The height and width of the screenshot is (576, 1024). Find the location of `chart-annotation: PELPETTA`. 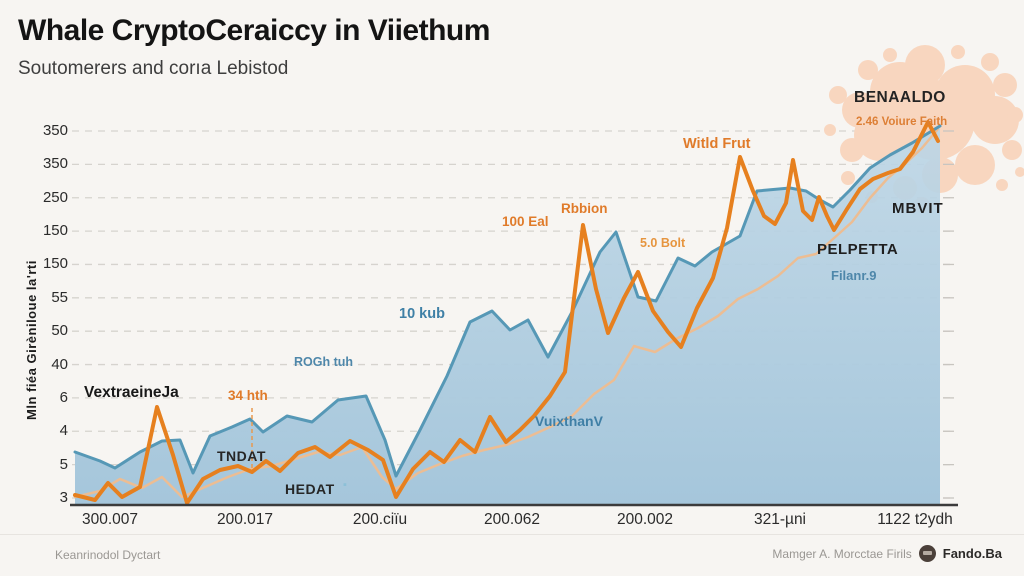

chart-annotation: PELPETTA is located at coordinates (858, 249).